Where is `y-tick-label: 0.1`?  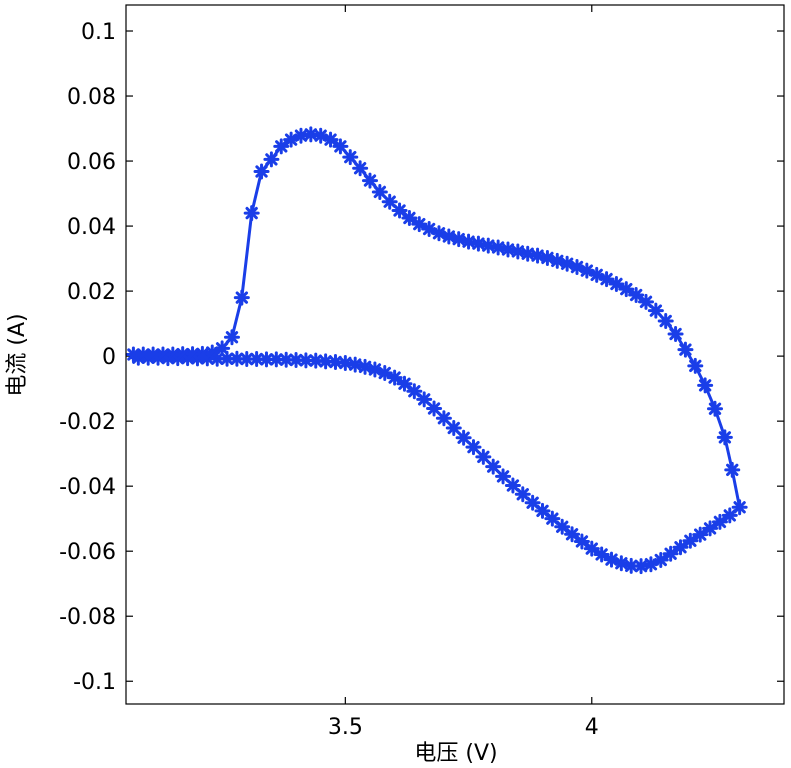 y-tick-label: 0.1 is located at coordinates (98, 32).